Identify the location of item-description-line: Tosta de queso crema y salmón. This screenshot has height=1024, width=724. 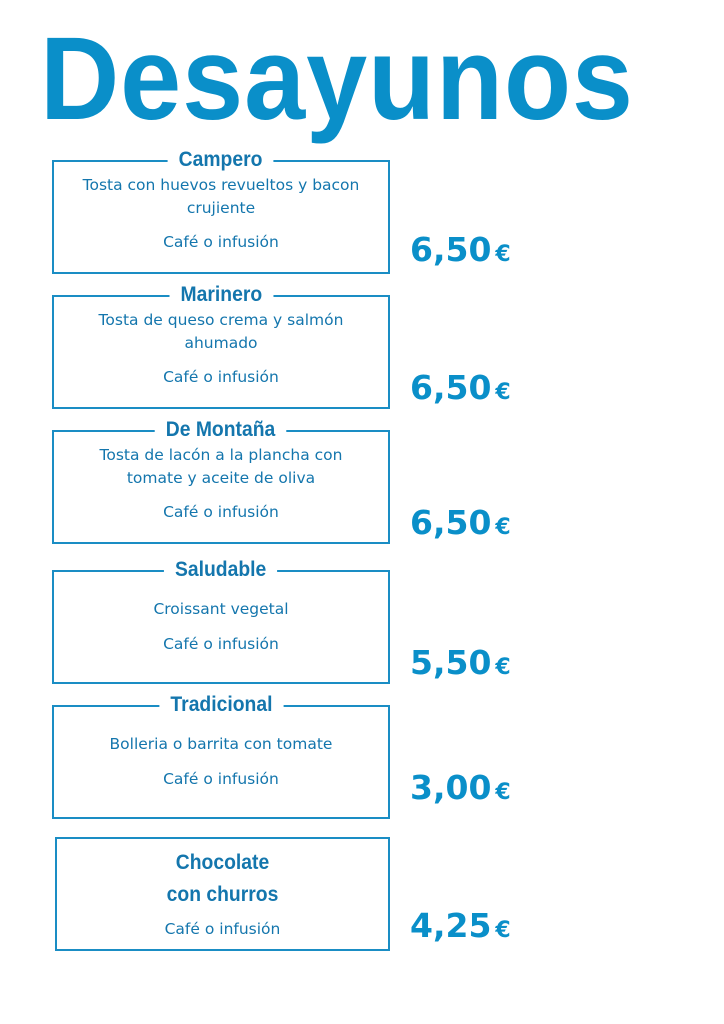
(221, 320).